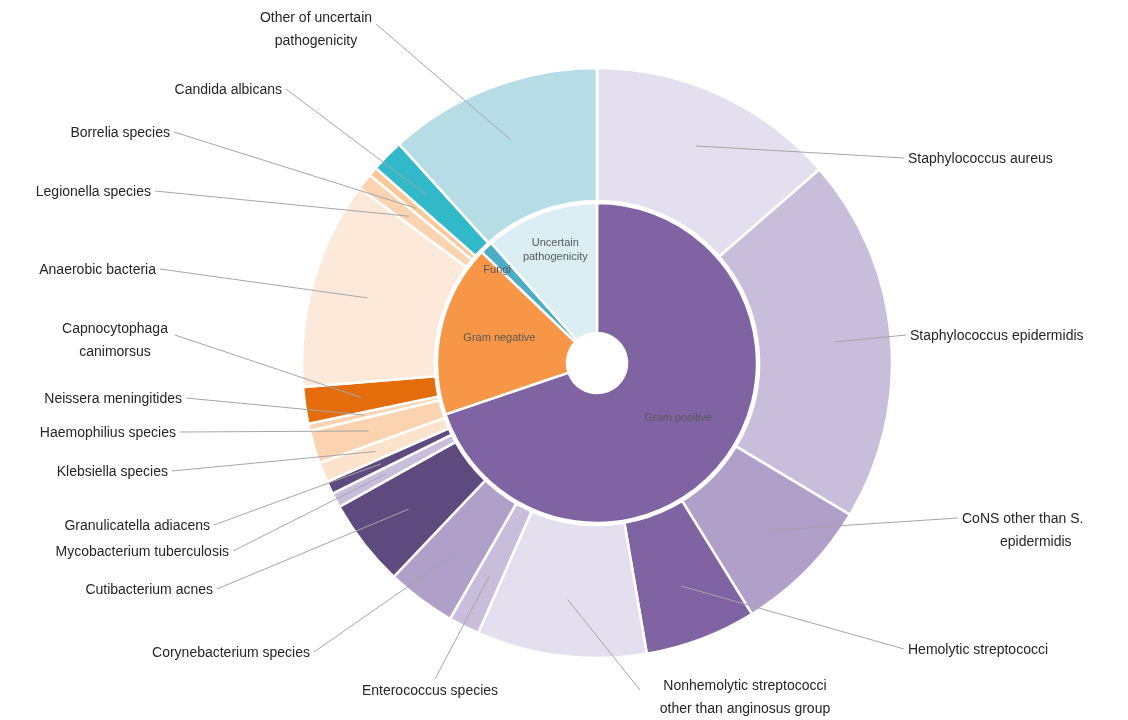 The height and width of the screenshot is (720, 1128). I want to click on slice-label: Nonhemolytic streptococci other than anginosus group, so click(745, 696).